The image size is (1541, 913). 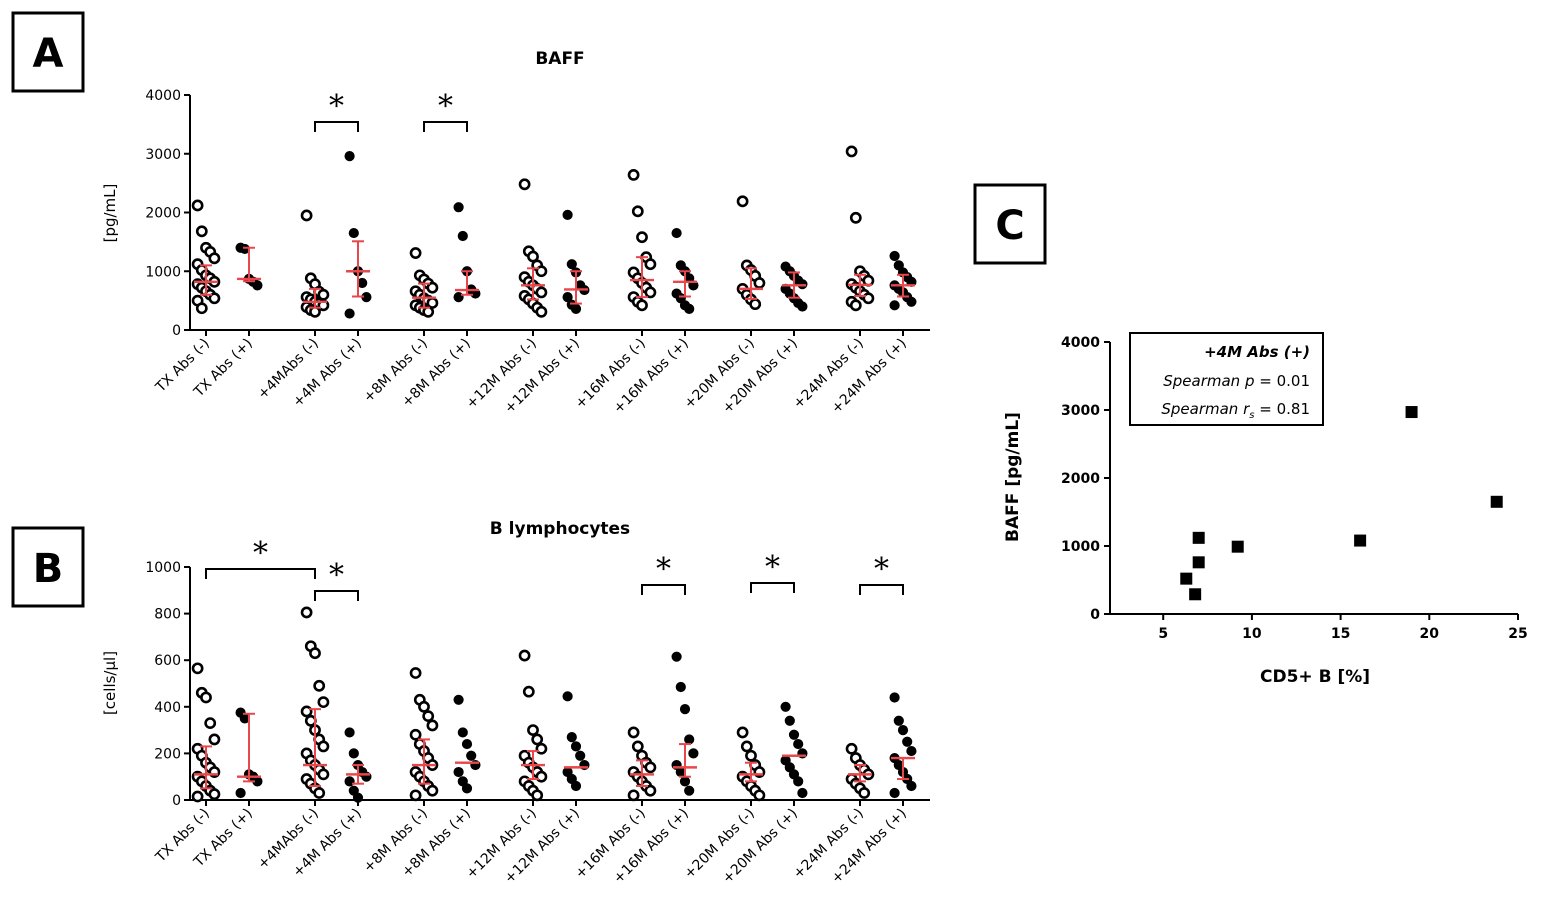 I want to click on chart-a-xtick-label-11: +20M Abs (+), so click(x=760, y=376).